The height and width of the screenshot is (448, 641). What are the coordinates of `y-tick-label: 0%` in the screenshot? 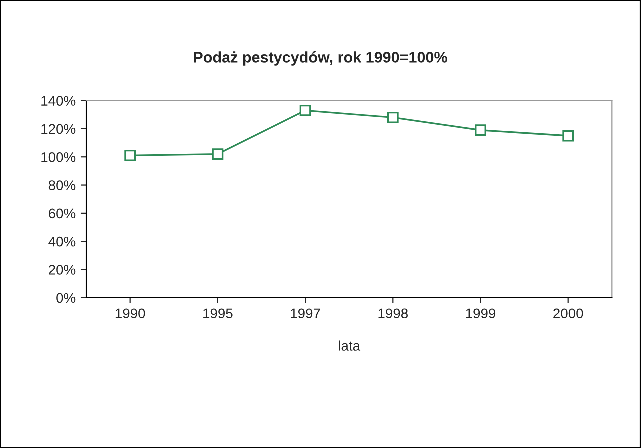 It's located at (66, 298).